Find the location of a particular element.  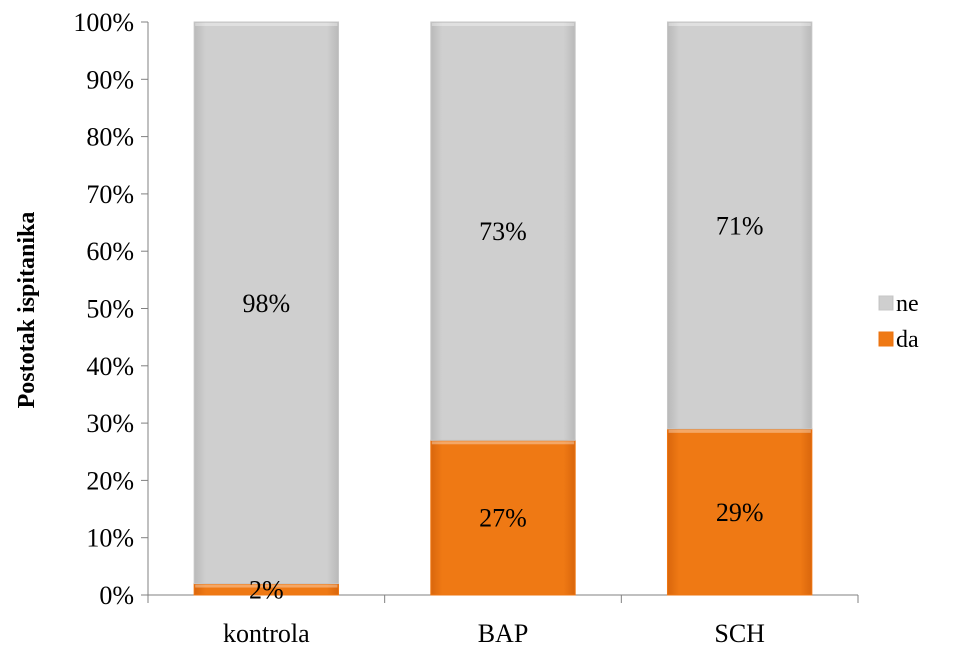

bar-ne-kontrola is located at coordinates (266, 303).